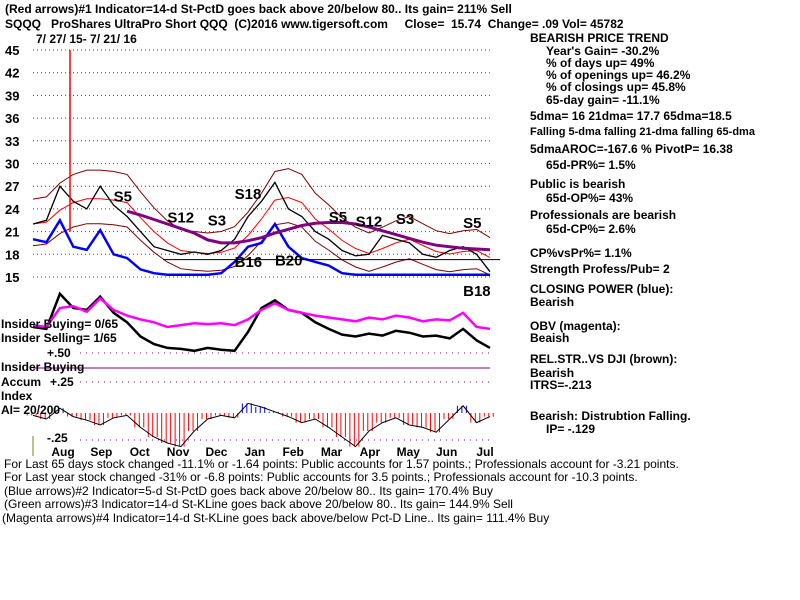  What do you see at coordinates (12, 232) in the screenshot?
I see `y-tick-label: 21` at bounding box center [12, 232].